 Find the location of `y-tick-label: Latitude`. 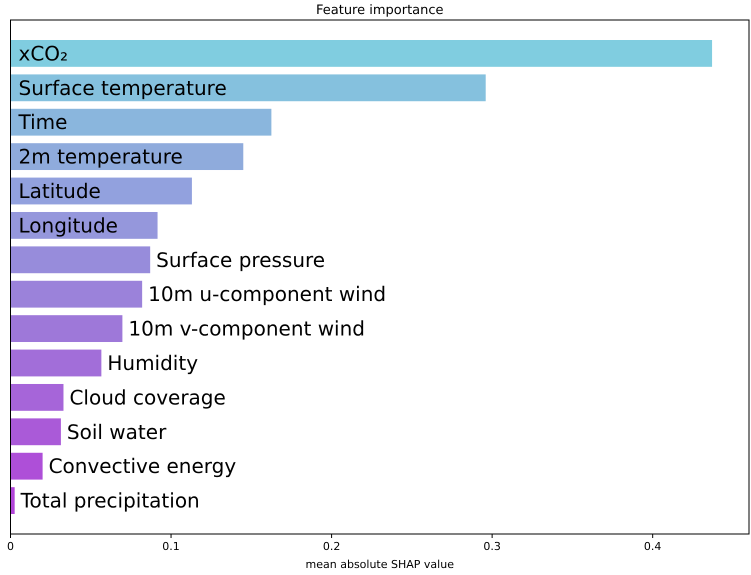

y-tick-label: Latitude is located at coordinates (59, 191).